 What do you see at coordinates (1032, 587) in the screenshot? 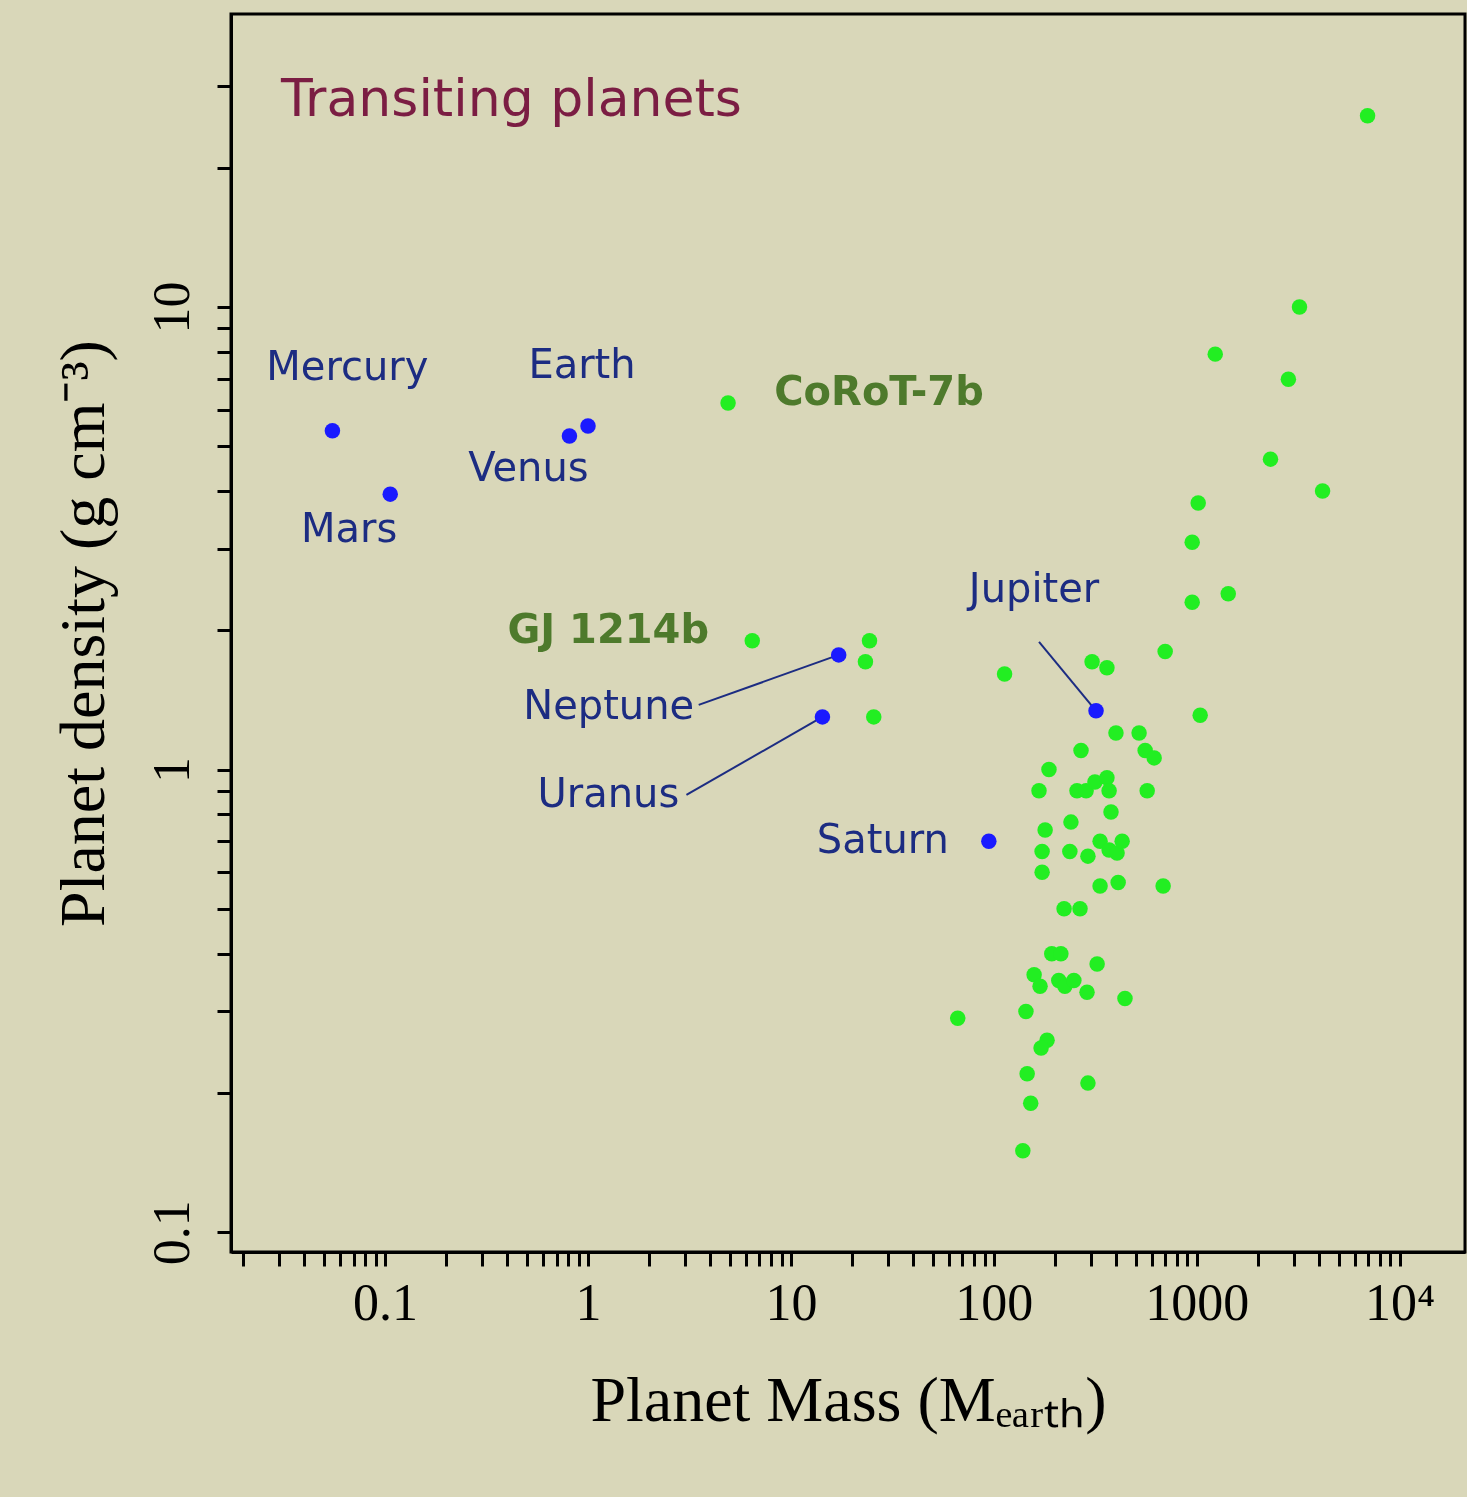
I see `annotation: Jupiter` at bounding box center [1032, 587].